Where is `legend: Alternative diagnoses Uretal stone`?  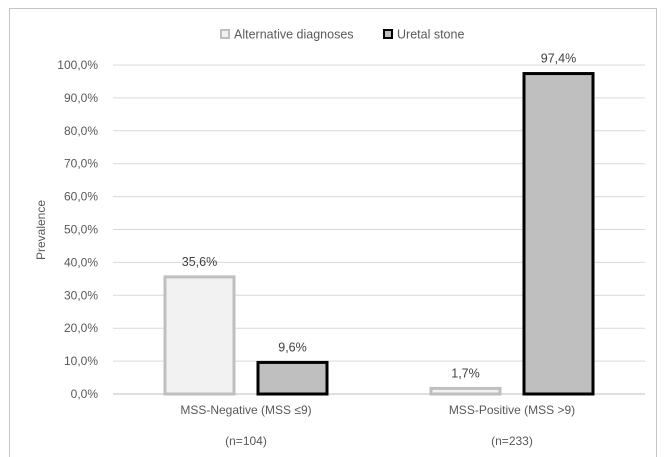 legend: Alternative diagnoses Uretal stone is located at coordinates (342, 35).